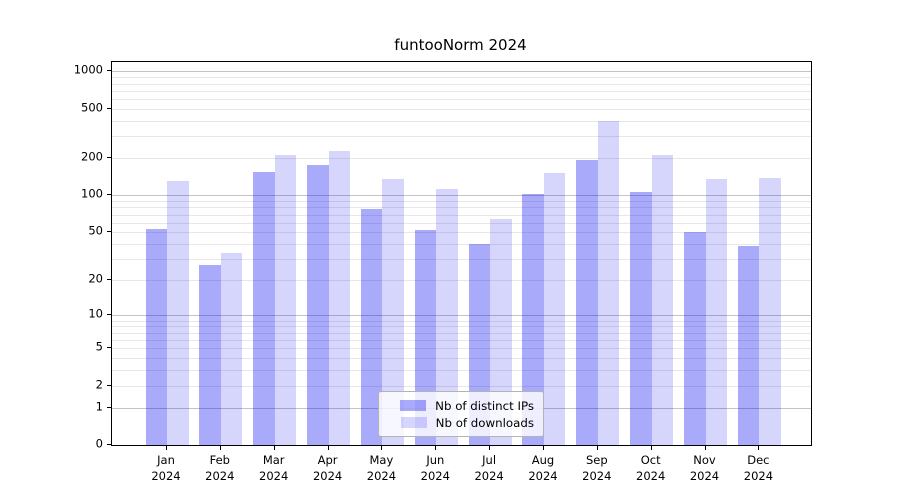  Describe the element at coordinates (587, 302) in the screenshot. I see `bar-nb-of-distinct-ips-sep-2024` at that location.